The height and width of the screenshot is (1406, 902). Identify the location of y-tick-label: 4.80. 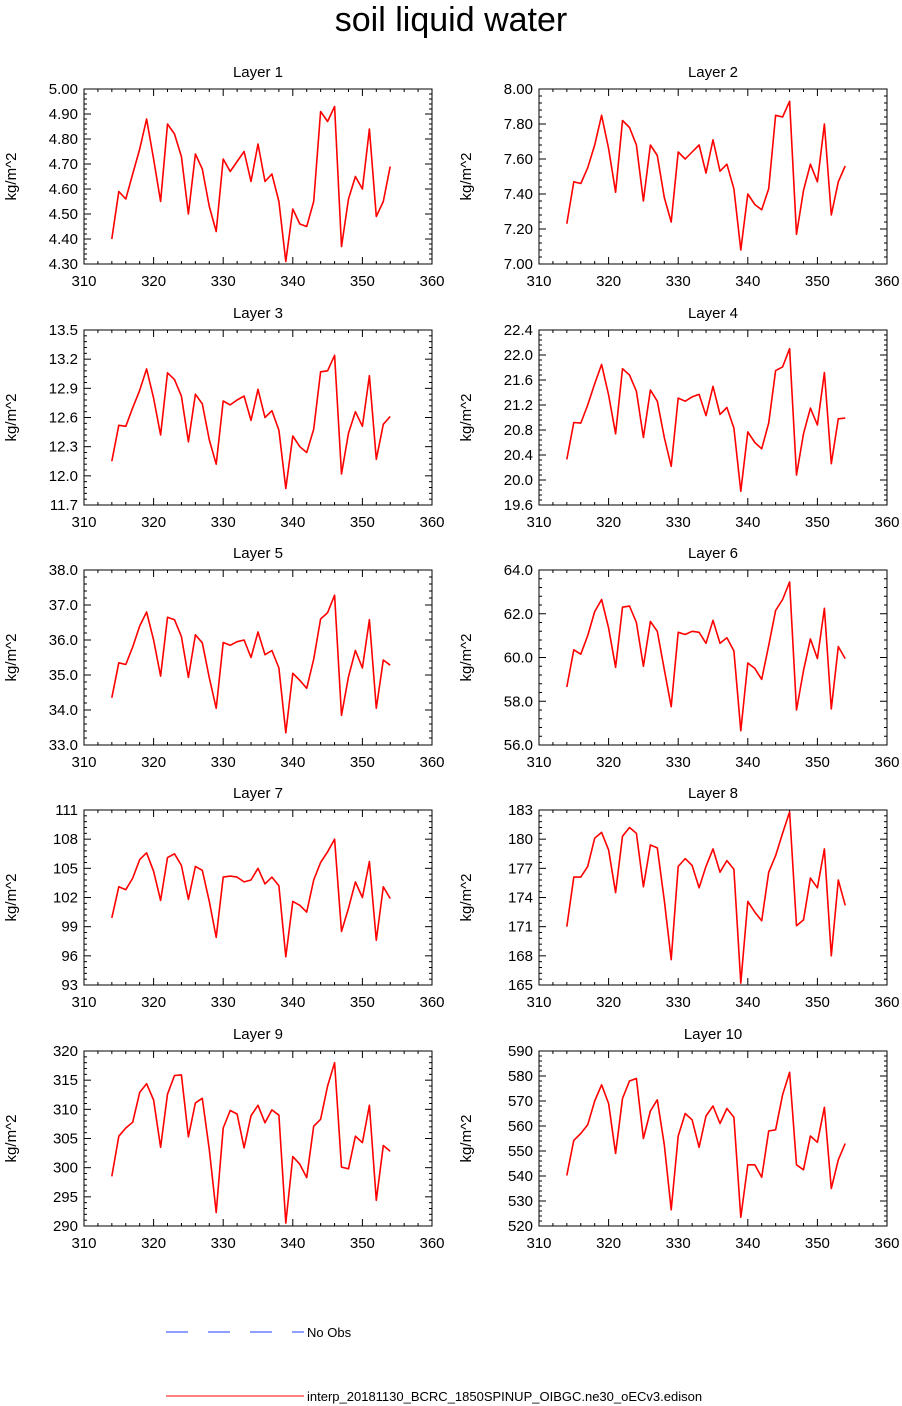
(63, 139).